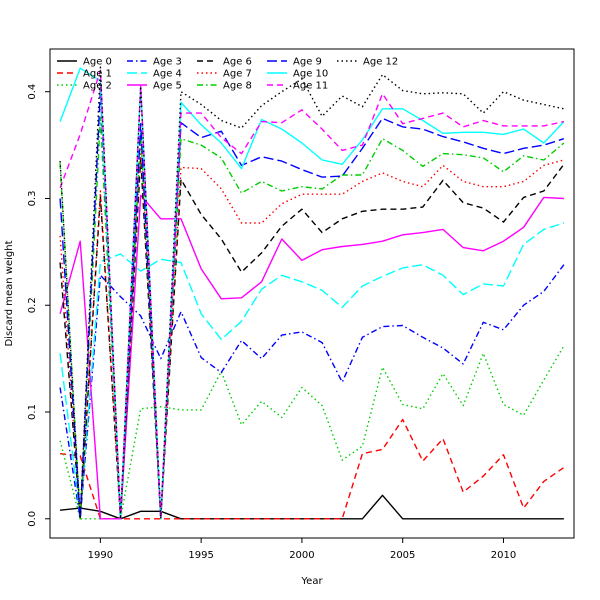  What do you see at coordinates (167, 86) in the screenshot?
I see `legend-label: Age 5` at bounding box center [167, 86].